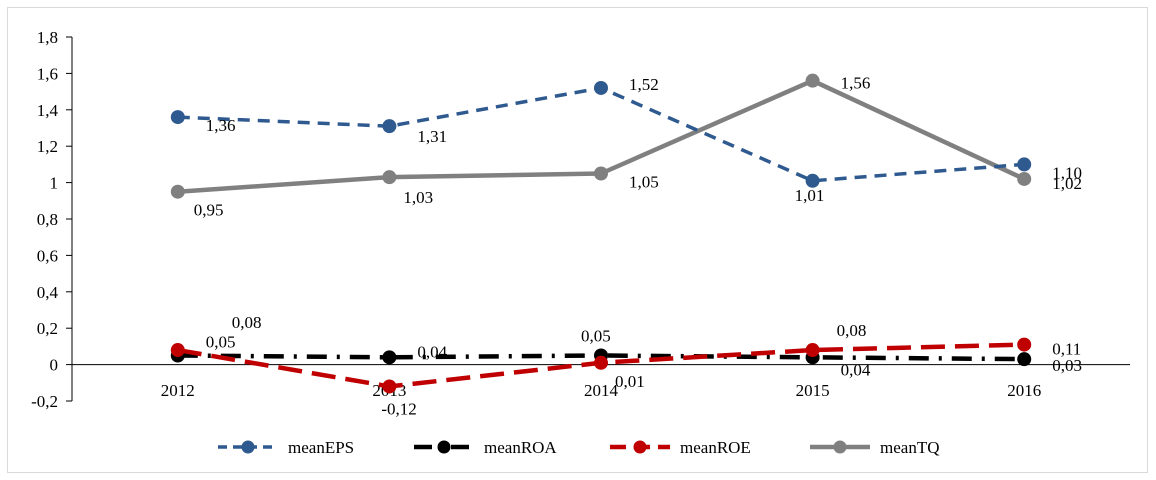  What do you see at coordinates (644, 182) in the screenshot?
I see `data-label-meanTQ: 1,05` at bounding box center [644, 182].